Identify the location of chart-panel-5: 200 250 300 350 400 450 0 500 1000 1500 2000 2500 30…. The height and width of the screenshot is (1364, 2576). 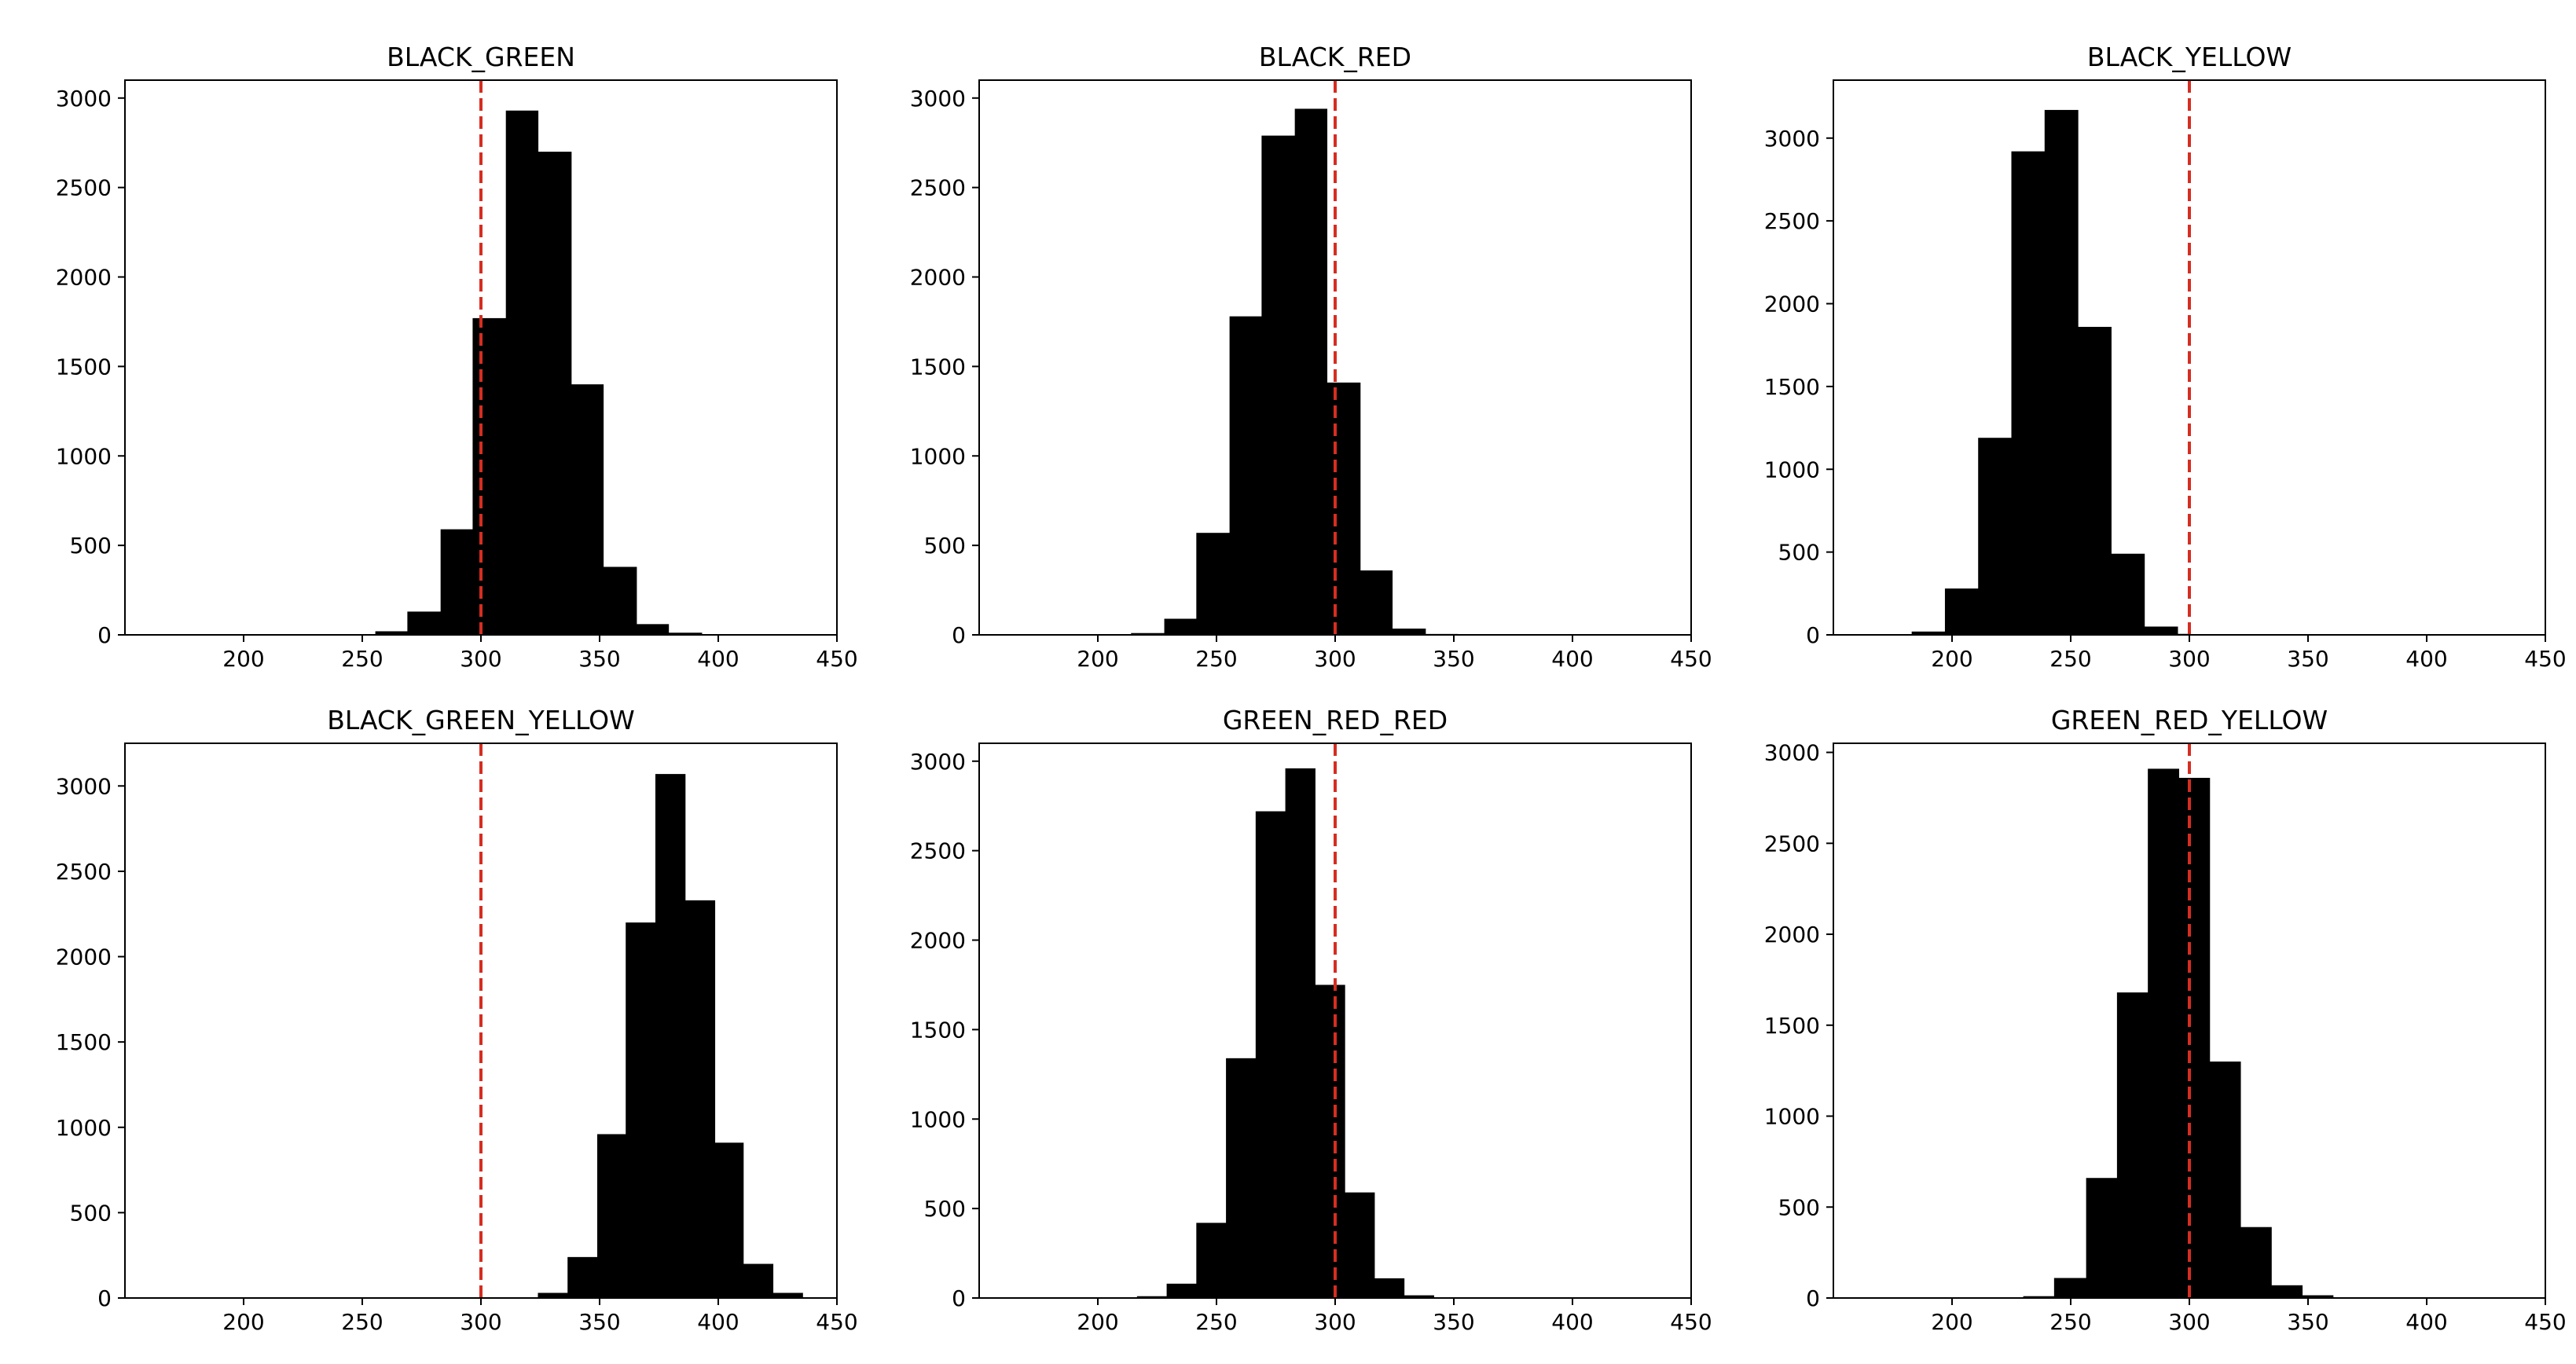
(1311, 1020).